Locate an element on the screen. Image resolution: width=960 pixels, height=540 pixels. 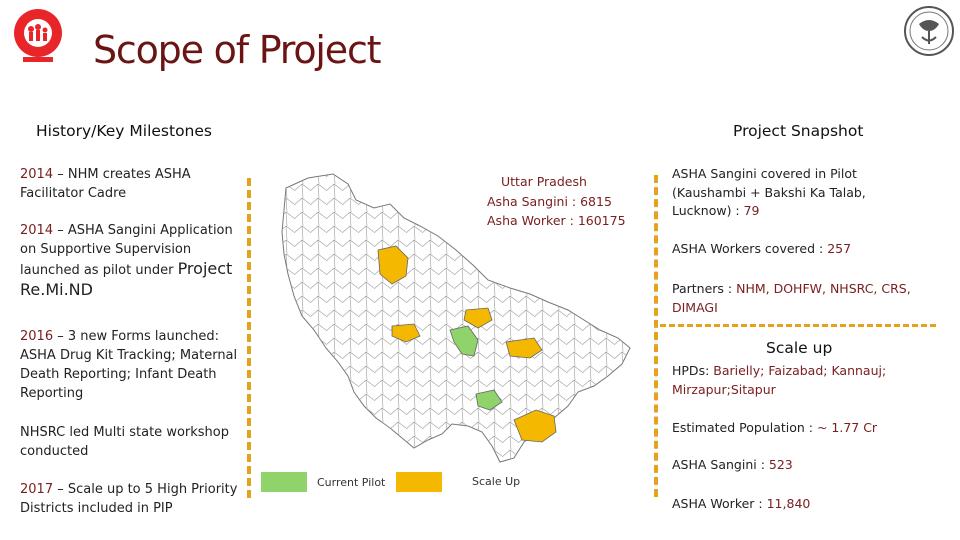
legend-current-label: Current Pilot is located at coordinates (351, 482).